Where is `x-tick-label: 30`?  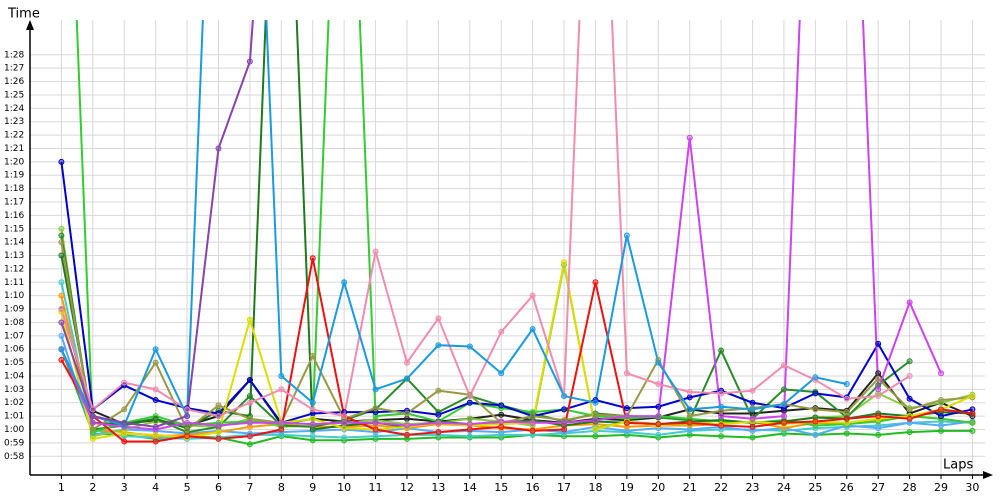
x-tick-label: 30 is located at coordinates (972, 487).